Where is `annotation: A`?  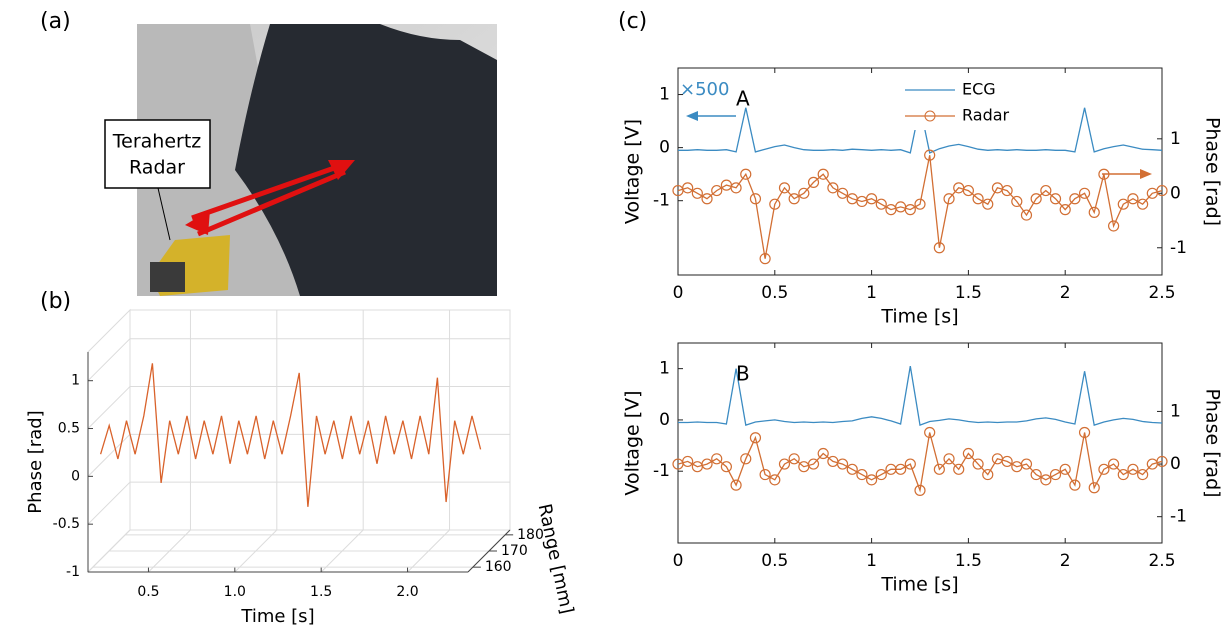 annotation: A is located at coordinates (743, 99).